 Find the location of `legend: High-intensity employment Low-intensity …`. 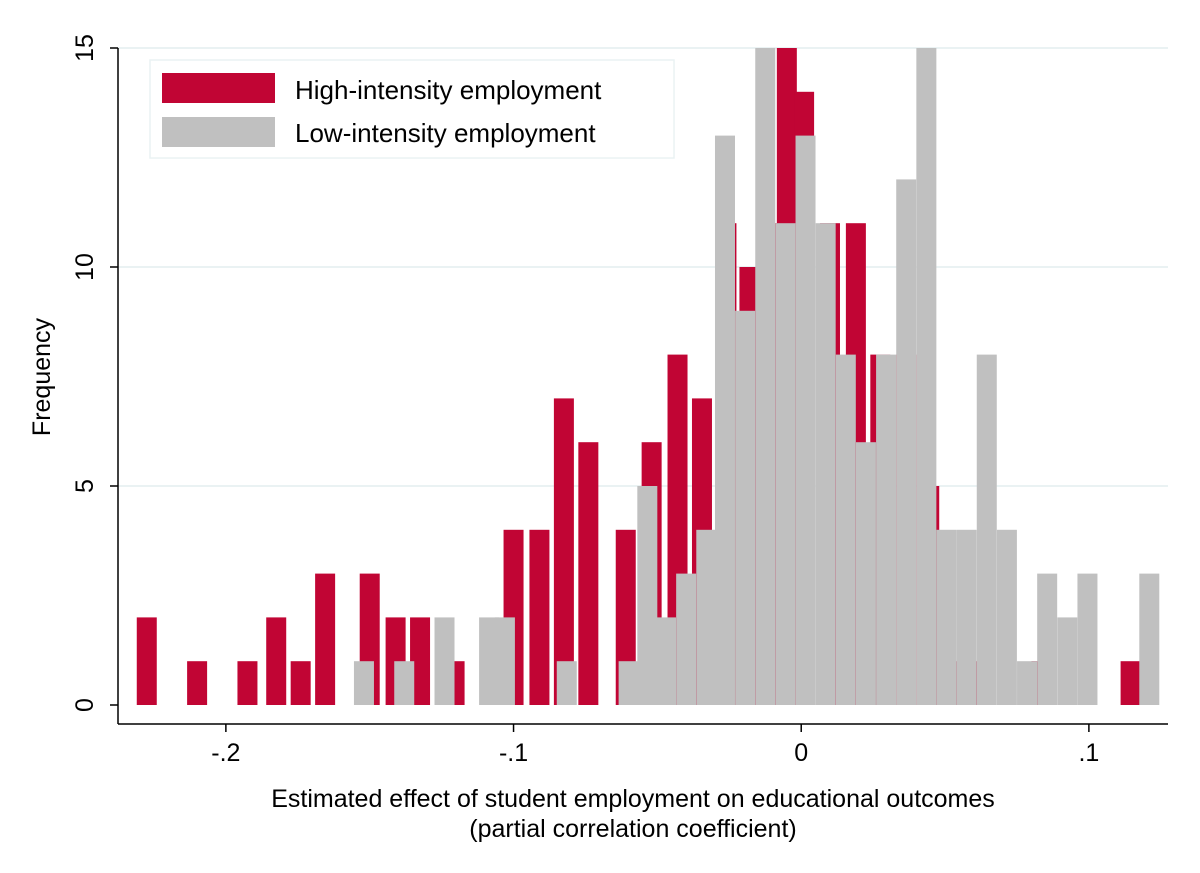

legend: High-intensity employment Low-intensity … is located at coordinates (412, 109).